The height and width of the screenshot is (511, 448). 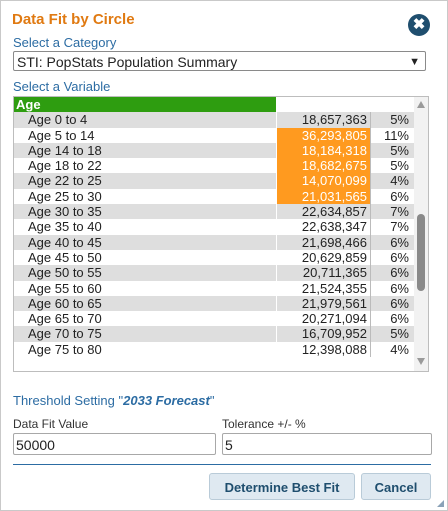 I want to click on table-row: Age 18 to 22 18,682,675 5%, so click(x=214, y=166).